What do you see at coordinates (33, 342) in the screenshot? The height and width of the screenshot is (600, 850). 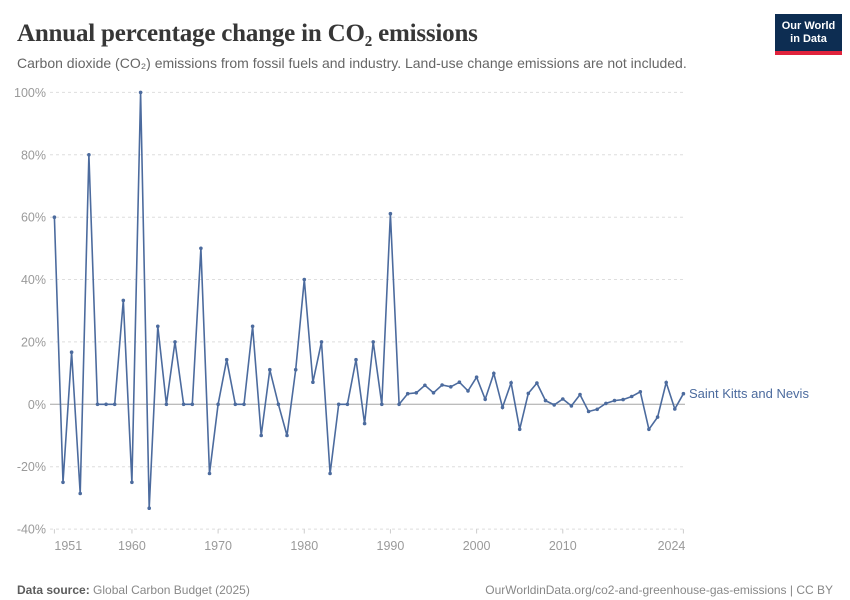 I see `y-axis-tick-label: 20%` at bounding box center [33, 342].